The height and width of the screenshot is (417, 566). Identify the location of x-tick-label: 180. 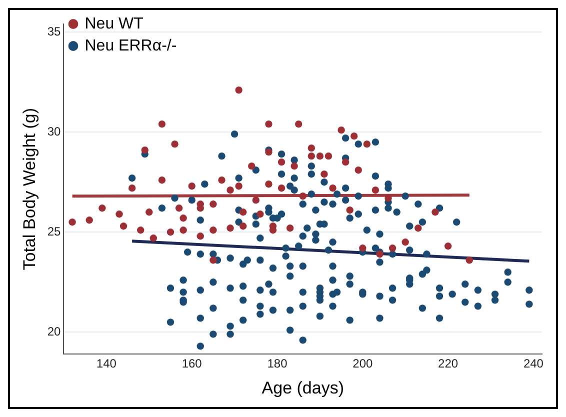
(277, 363).